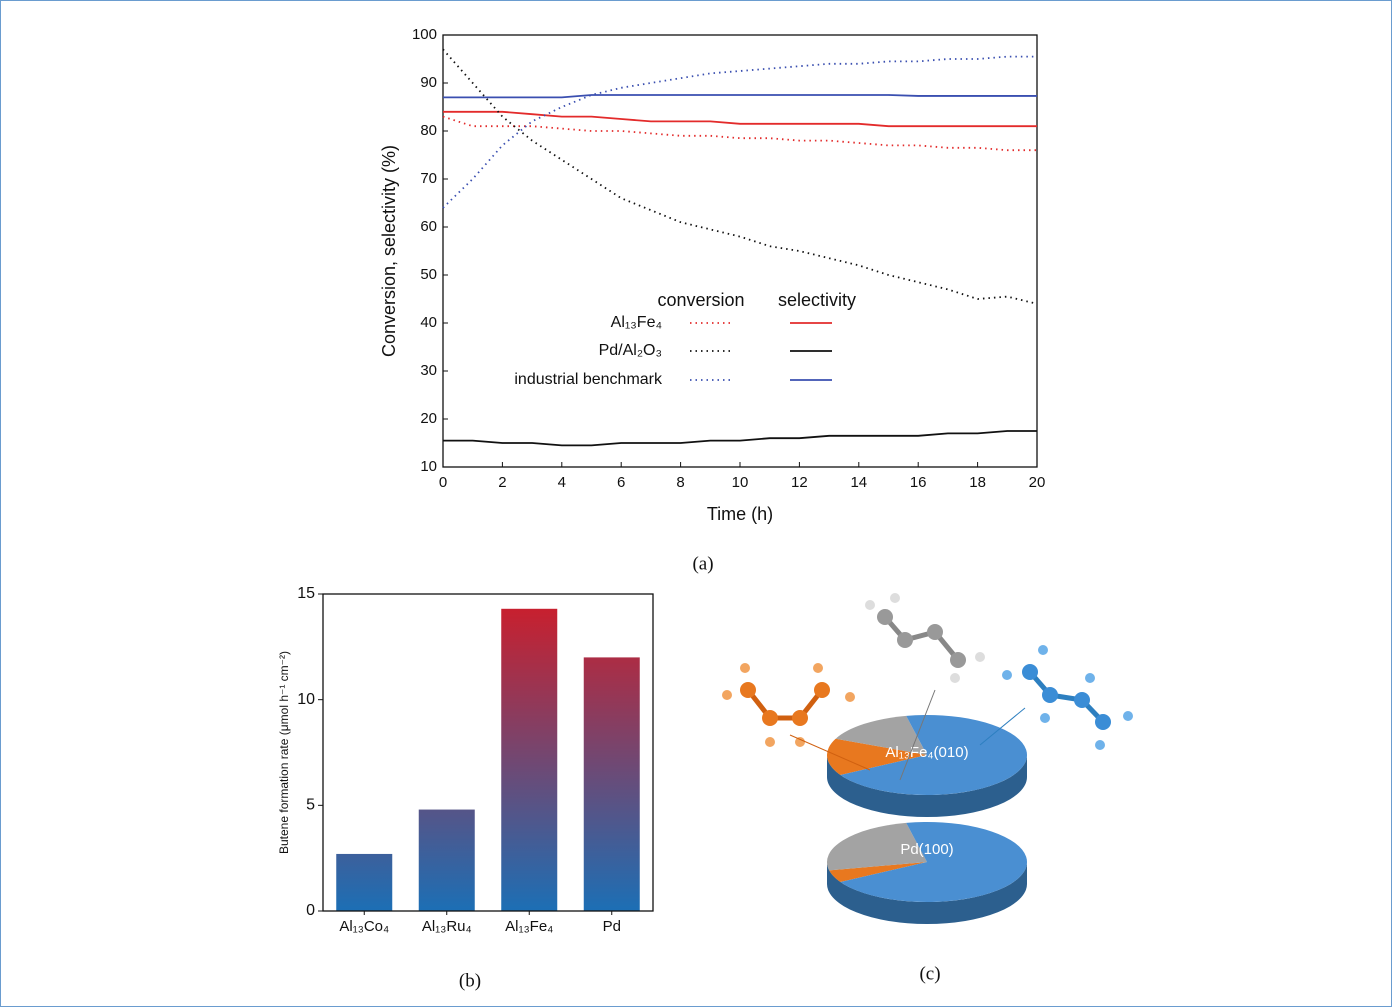 This screenshot has height=1007, width=1392. Describe the element at coordinates (817, 300) in the screenshot. I see `legend-header: selectivity` at that location.